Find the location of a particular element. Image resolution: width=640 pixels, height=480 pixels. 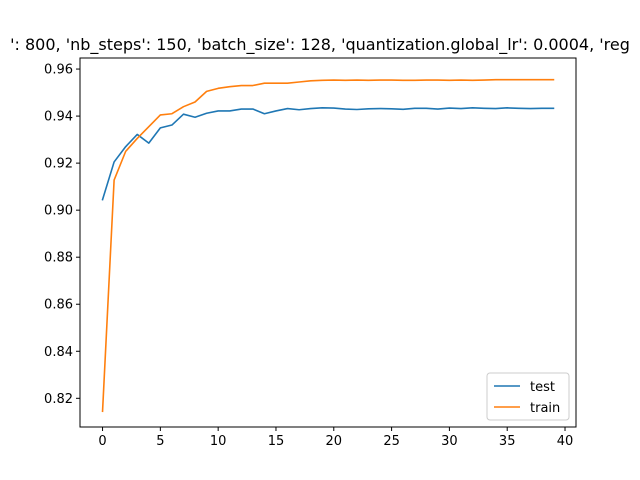

legend: test train is located at coordinates (528, 396).